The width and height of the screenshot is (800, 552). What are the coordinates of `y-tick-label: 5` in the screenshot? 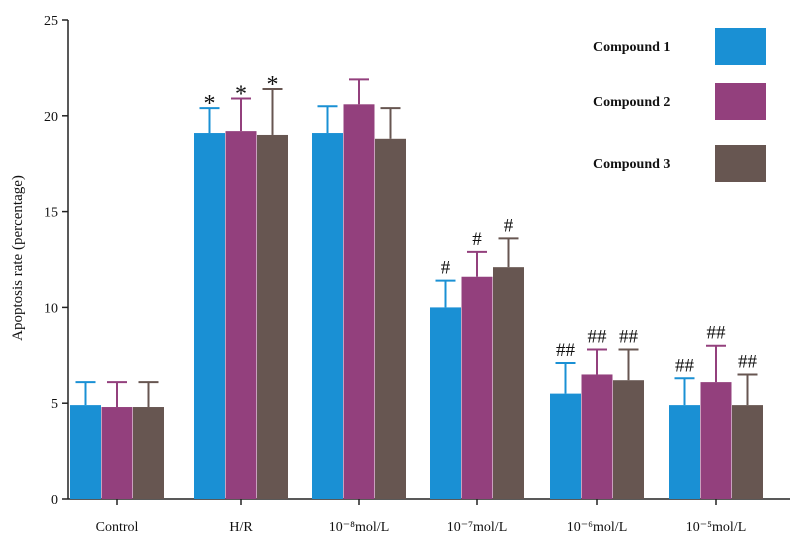 It's located at (54, 404).